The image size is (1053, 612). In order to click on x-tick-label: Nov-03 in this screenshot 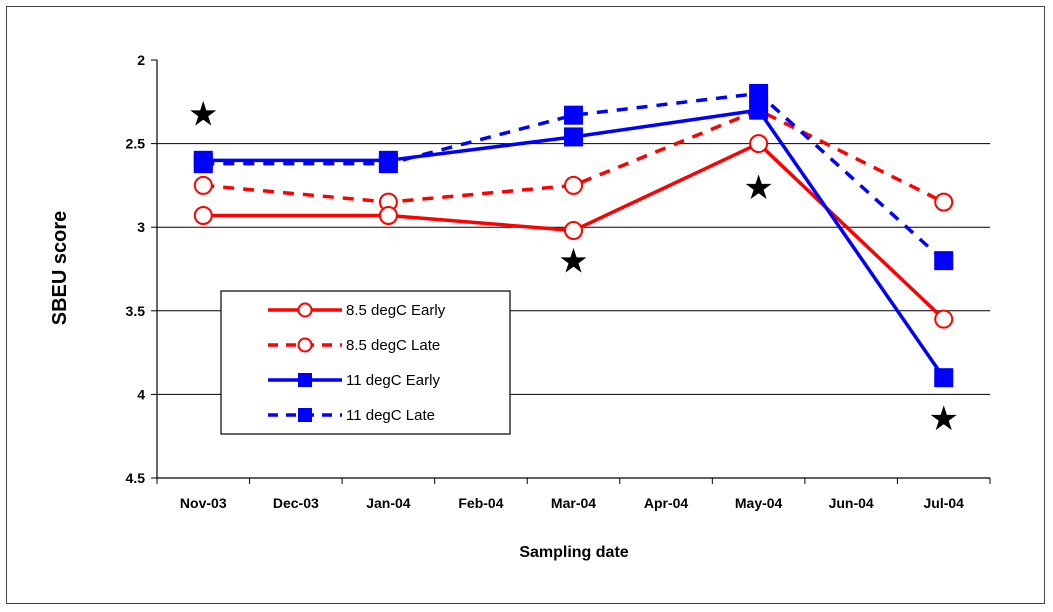, I will do `click(203, 503)`.